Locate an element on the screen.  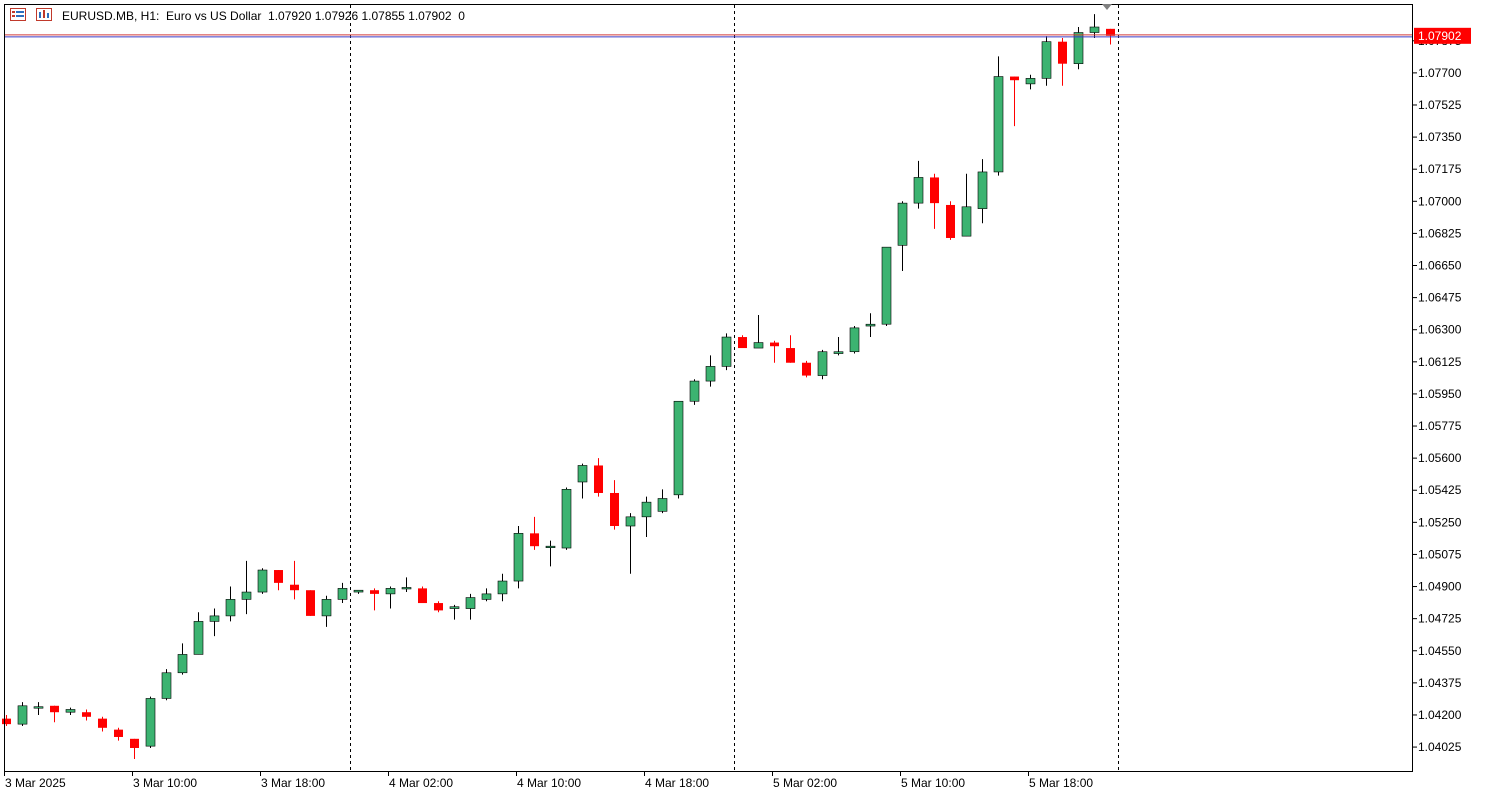
chart-list-icon is located at coordinates (18, 14).